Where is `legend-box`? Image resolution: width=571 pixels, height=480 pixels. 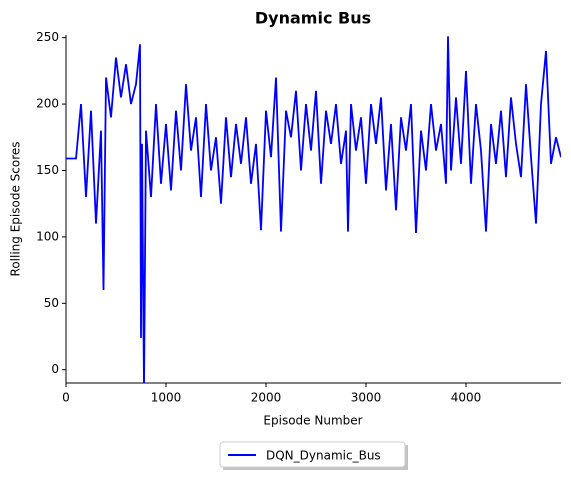
legend-box is located at coordinates (312, 454).